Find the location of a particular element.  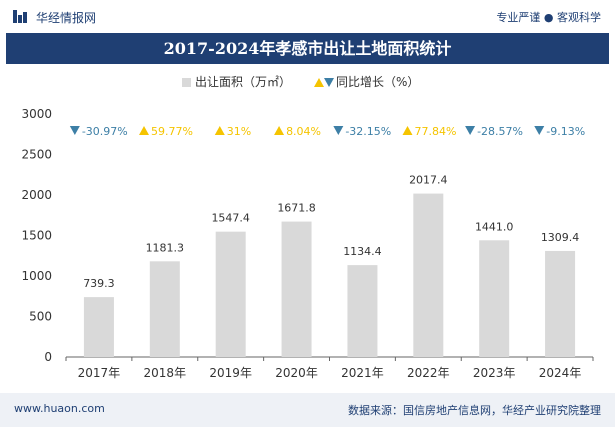

y-tick-label: 500 is located at coordinates (40, 317).